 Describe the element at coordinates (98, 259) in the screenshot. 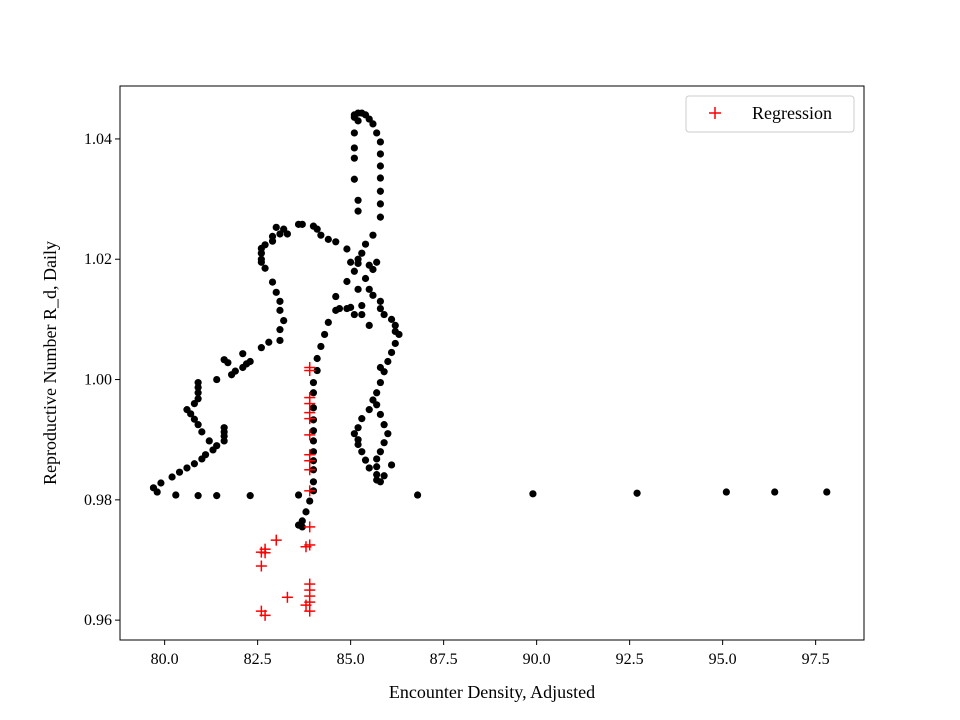

I see `y-tick-label: 1.02` at that location.